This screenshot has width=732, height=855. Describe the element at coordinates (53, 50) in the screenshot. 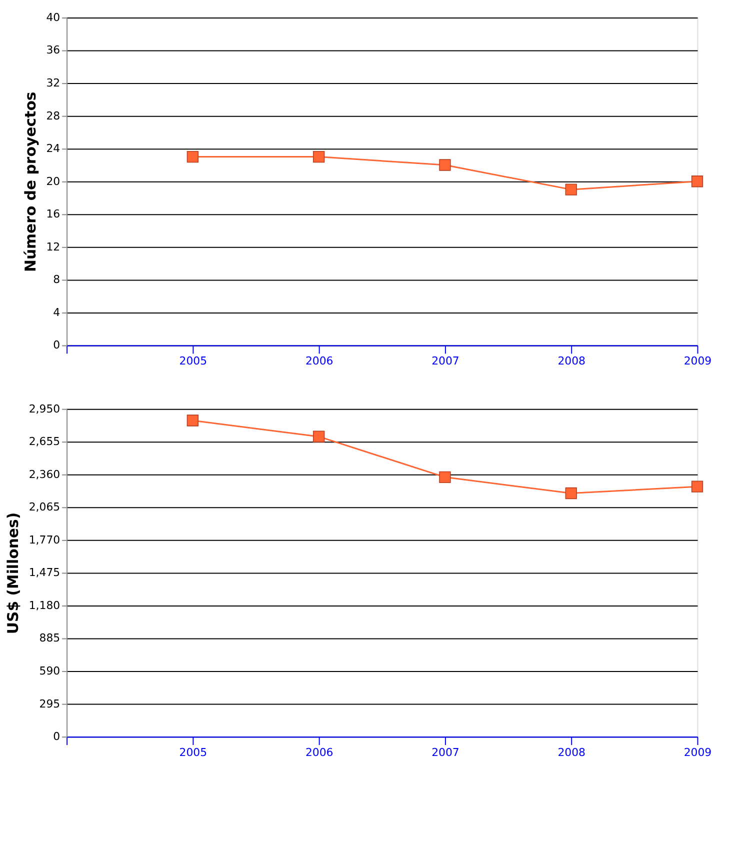

I see `y-tick-label: 36` at that location.